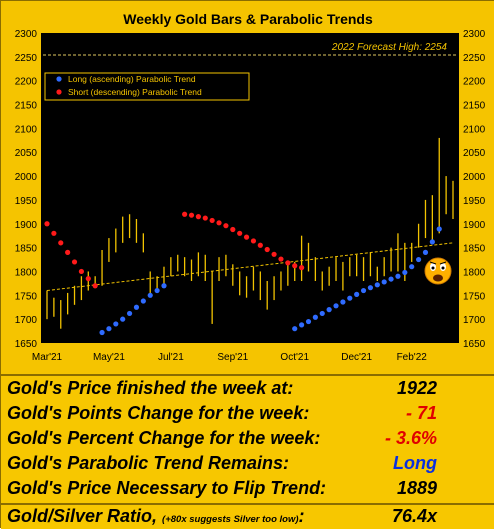  I want to click on y-tick-label-left: 2300, so click(26, 34).